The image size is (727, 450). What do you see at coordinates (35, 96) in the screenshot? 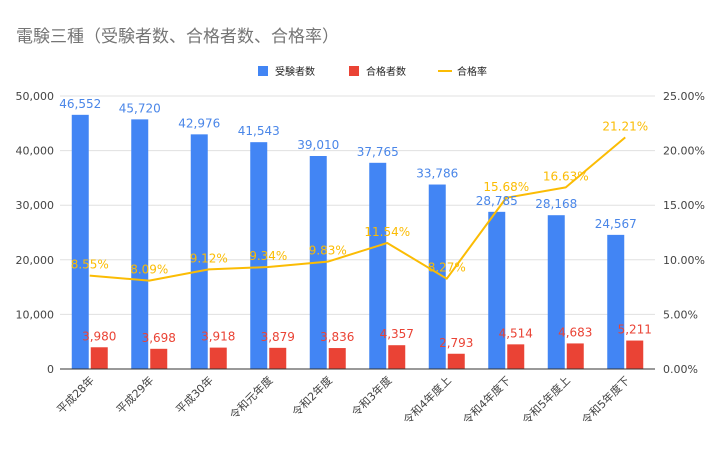
I see `y-left-tick-label: 50,000` at bounding box center [35, 96].